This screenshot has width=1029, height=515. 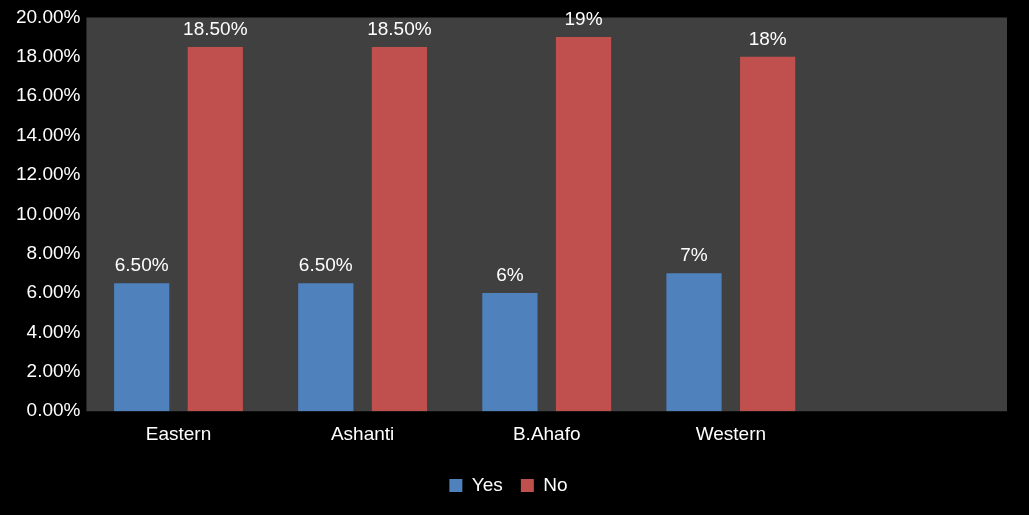 I want to click on x-tick-label: Western, so click(x=731, y=433).